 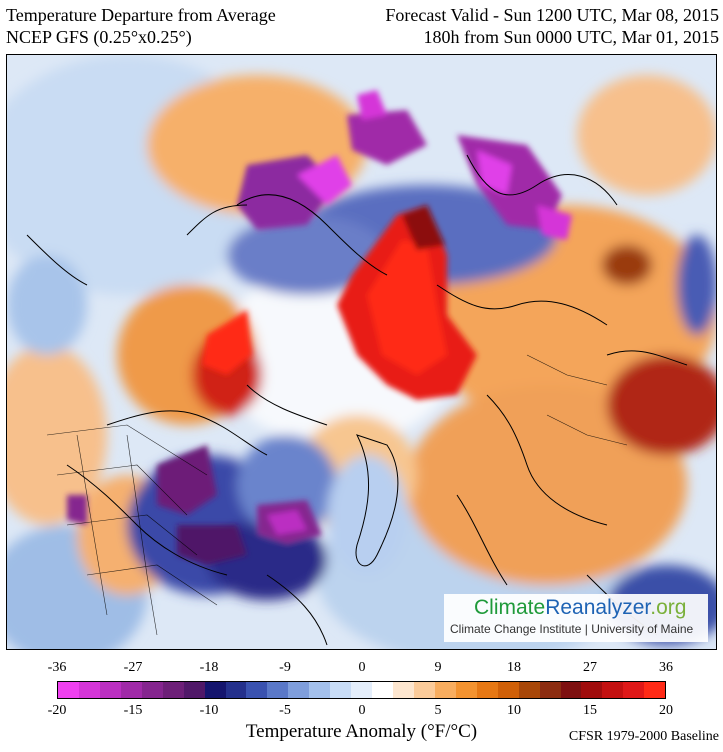 What do you see at coordinates (133, 667) in the screenshot?
I see `f-tick: -27` at bounding box center [133, 667].